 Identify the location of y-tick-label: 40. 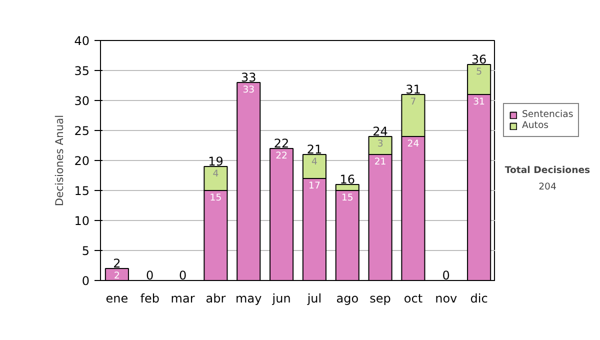
(82, 41).